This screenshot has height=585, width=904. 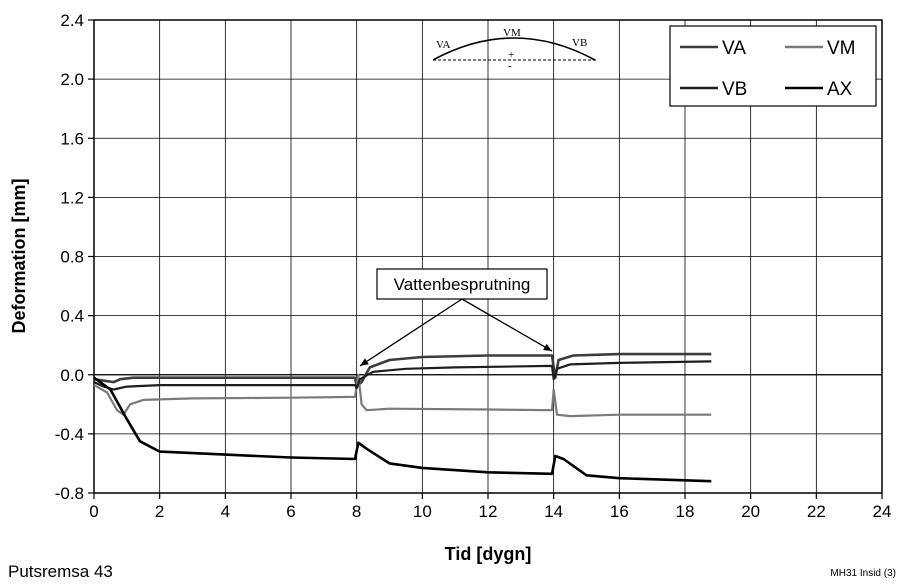 What do you see at coordinates (60, 571) in the screenshot?
I see `footer-left-label: Putsremsa 43` at bounding box center [60, 571].